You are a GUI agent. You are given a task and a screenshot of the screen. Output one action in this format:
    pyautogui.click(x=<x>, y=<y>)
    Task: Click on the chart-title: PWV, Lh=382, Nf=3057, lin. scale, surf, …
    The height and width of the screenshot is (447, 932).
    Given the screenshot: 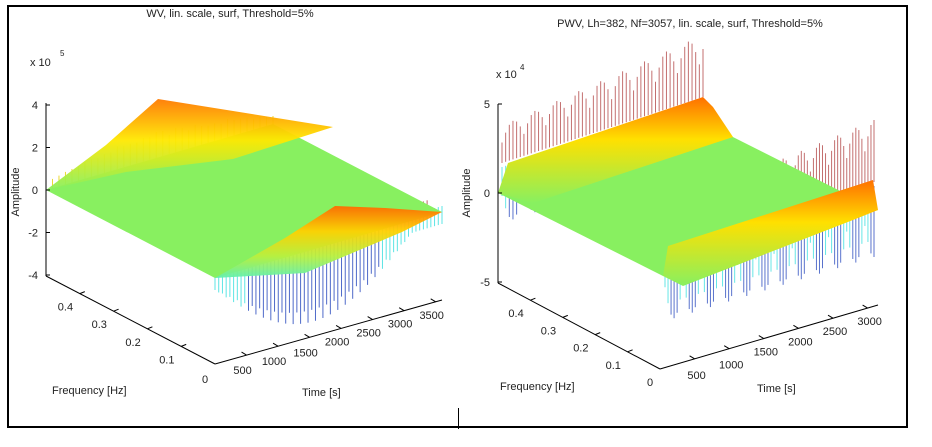 What is the action you would take?
    pyautogui.click(x=690, y=24)
    